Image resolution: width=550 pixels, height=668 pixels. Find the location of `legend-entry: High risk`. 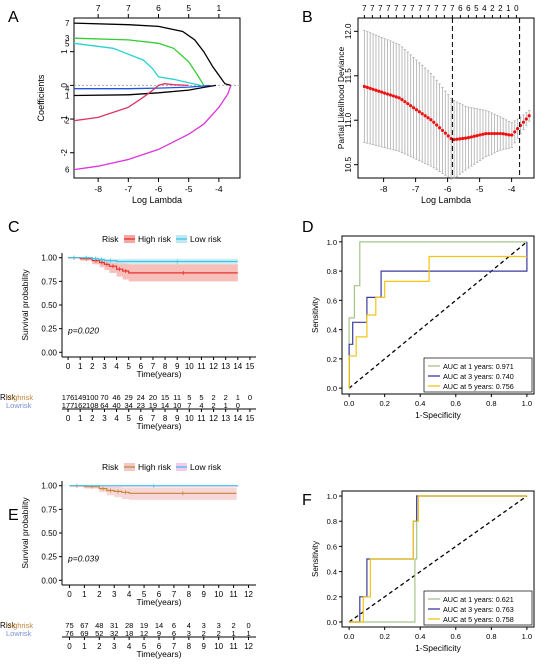

legend-entry: High risk is located at coordinates (155, 239).